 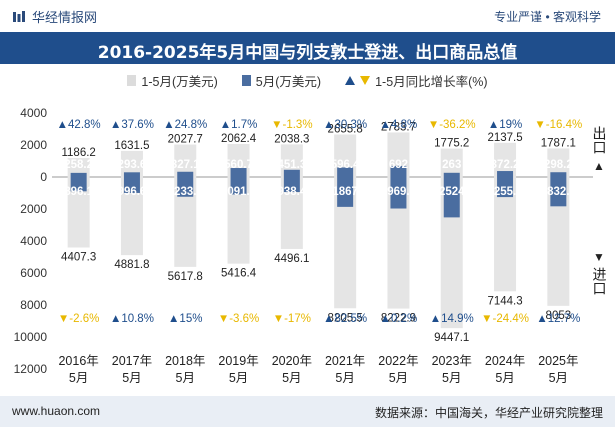 What do you see at coordinates (185, 277) in the screenshot?
I see `import-ytd-label: 5617.8` at bounding box center [185, 277].